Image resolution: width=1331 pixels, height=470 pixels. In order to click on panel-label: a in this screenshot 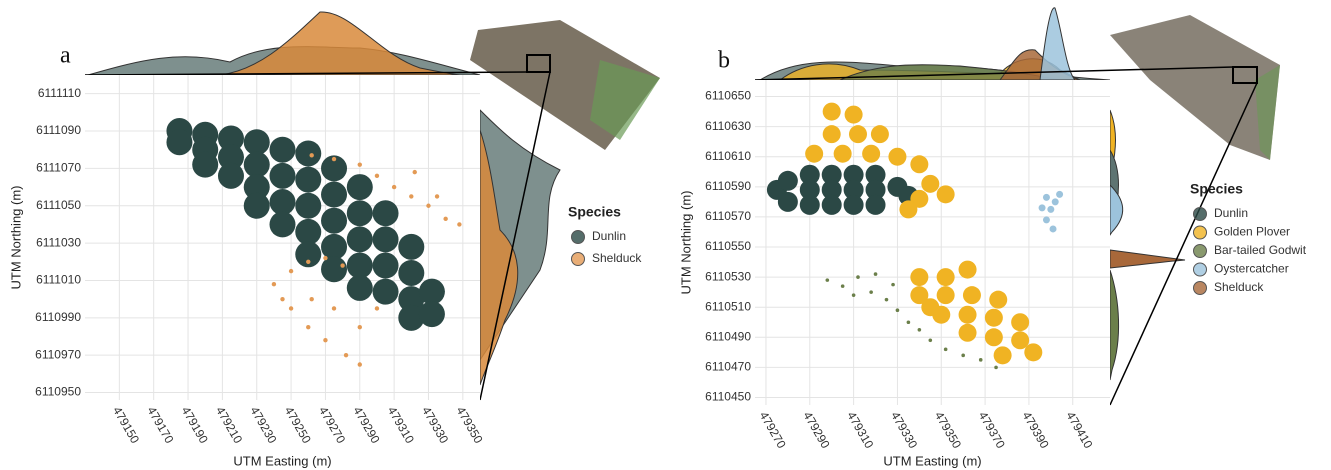, I will do `click(65, 56)`.